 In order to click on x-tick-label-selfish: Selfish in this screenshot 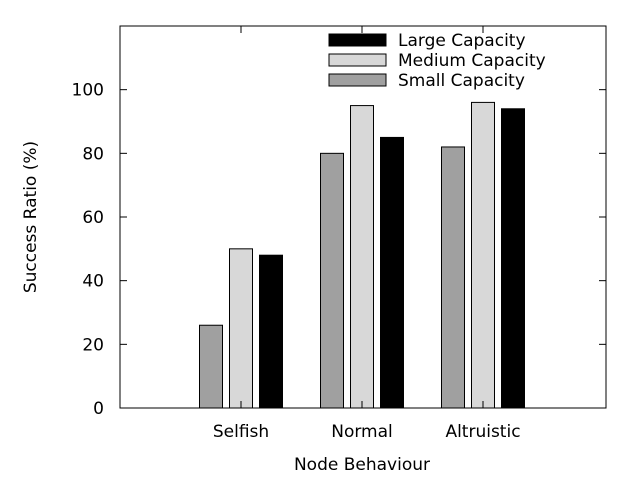, I will do `click(241, 432)`.